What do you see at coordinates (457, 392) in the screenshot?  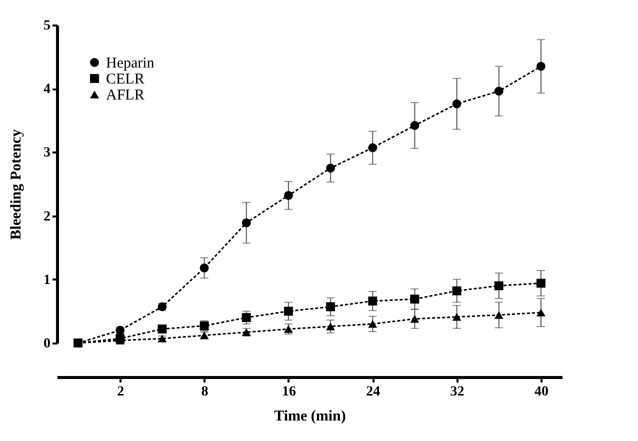 I see `x-tick-label: 32` at bounding box center [457, 392].